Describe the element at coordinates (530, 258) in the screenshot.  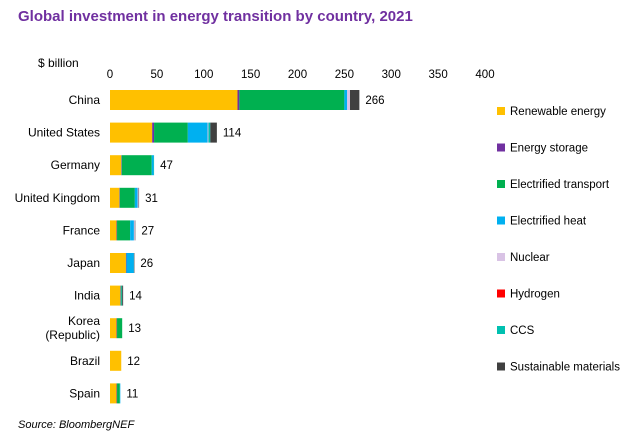
I see `legend-label: Nuclear` at that location.